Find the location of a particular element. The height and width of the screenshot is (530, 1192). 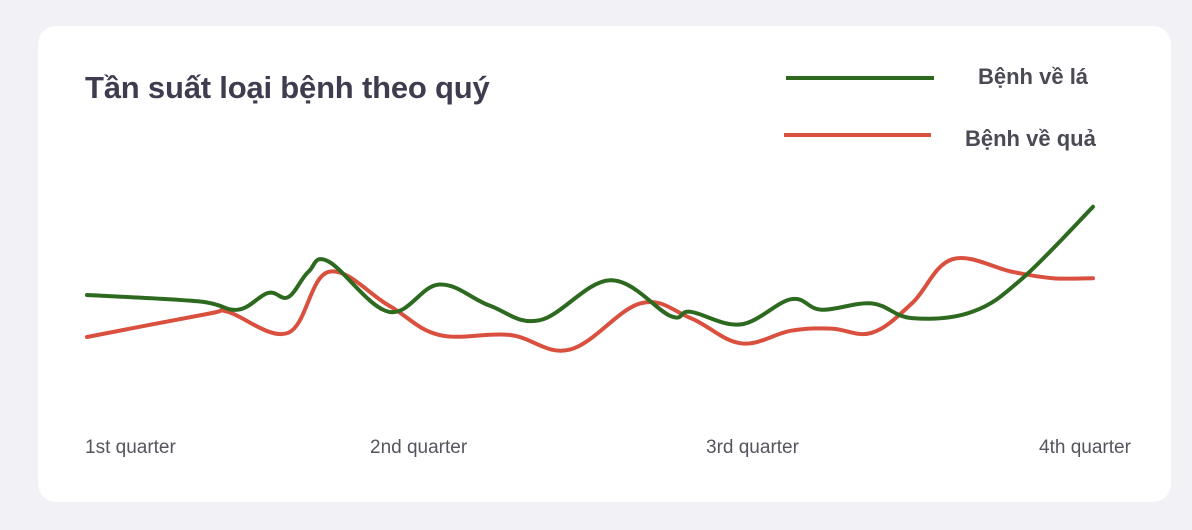

legend-label-fruit: Bệnh về quả is located at coordinates (1030, 138).